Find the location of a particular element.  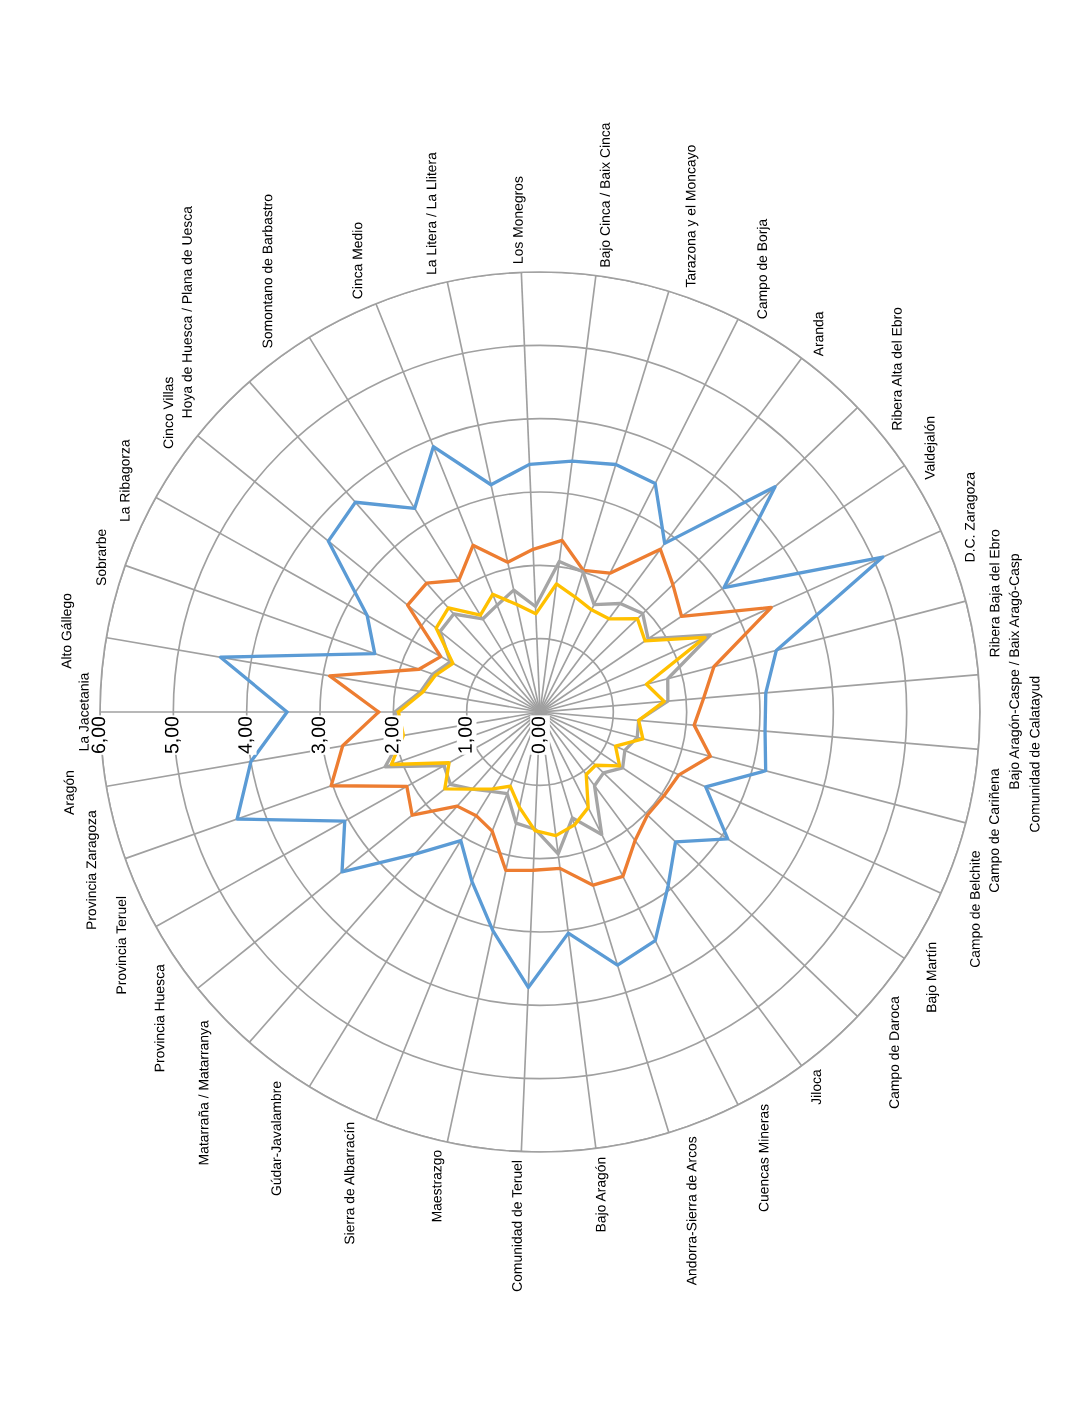

spoke-label: Provincia Huesca is located at coordinates (159, 1018).